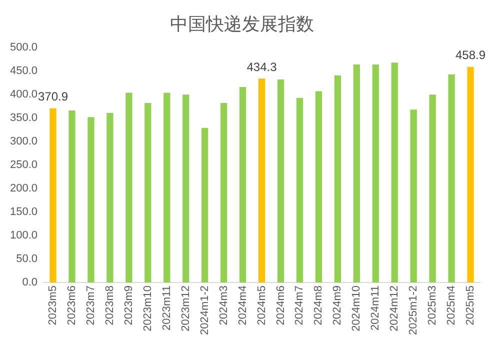 Image resolution: width=504 pixels, height=342 pixels. I want to click on x-tick-label: 2023m9, so click(128, 305).